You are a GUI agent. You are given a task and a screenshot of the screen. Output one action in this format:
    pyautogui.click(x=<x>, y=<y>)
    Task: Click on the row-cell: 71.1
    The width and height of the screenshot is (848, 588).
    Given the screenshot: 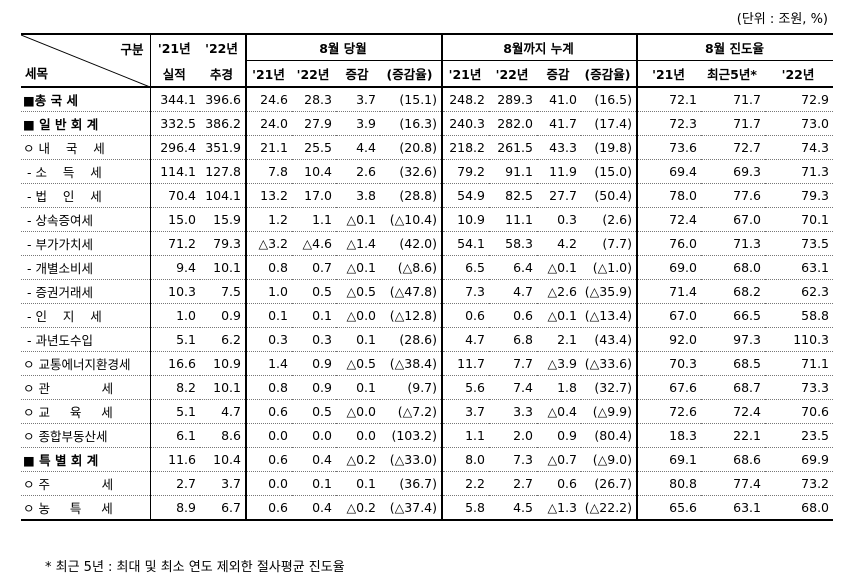 What is the action you would take?
    pyautogui.click(x=799, y=363)
    